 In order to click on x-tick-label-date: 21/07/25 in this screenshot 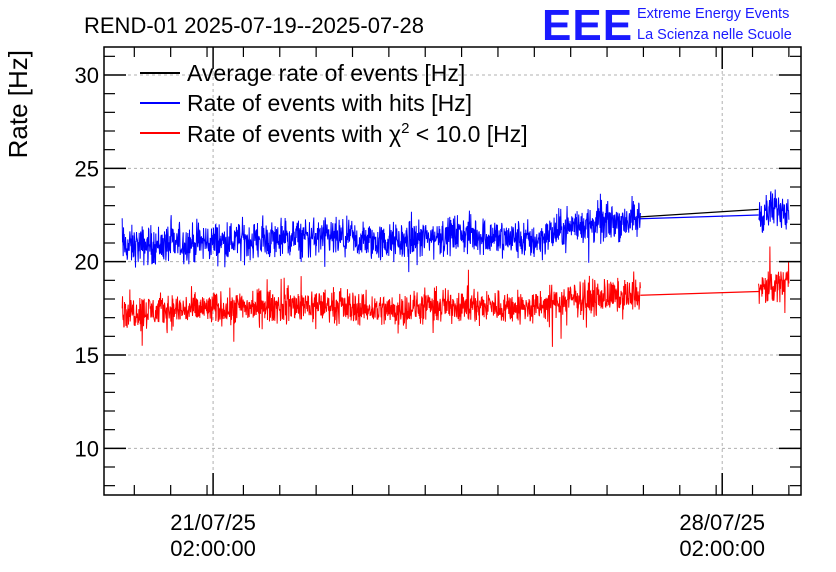, I will do `click(213, 522)`.